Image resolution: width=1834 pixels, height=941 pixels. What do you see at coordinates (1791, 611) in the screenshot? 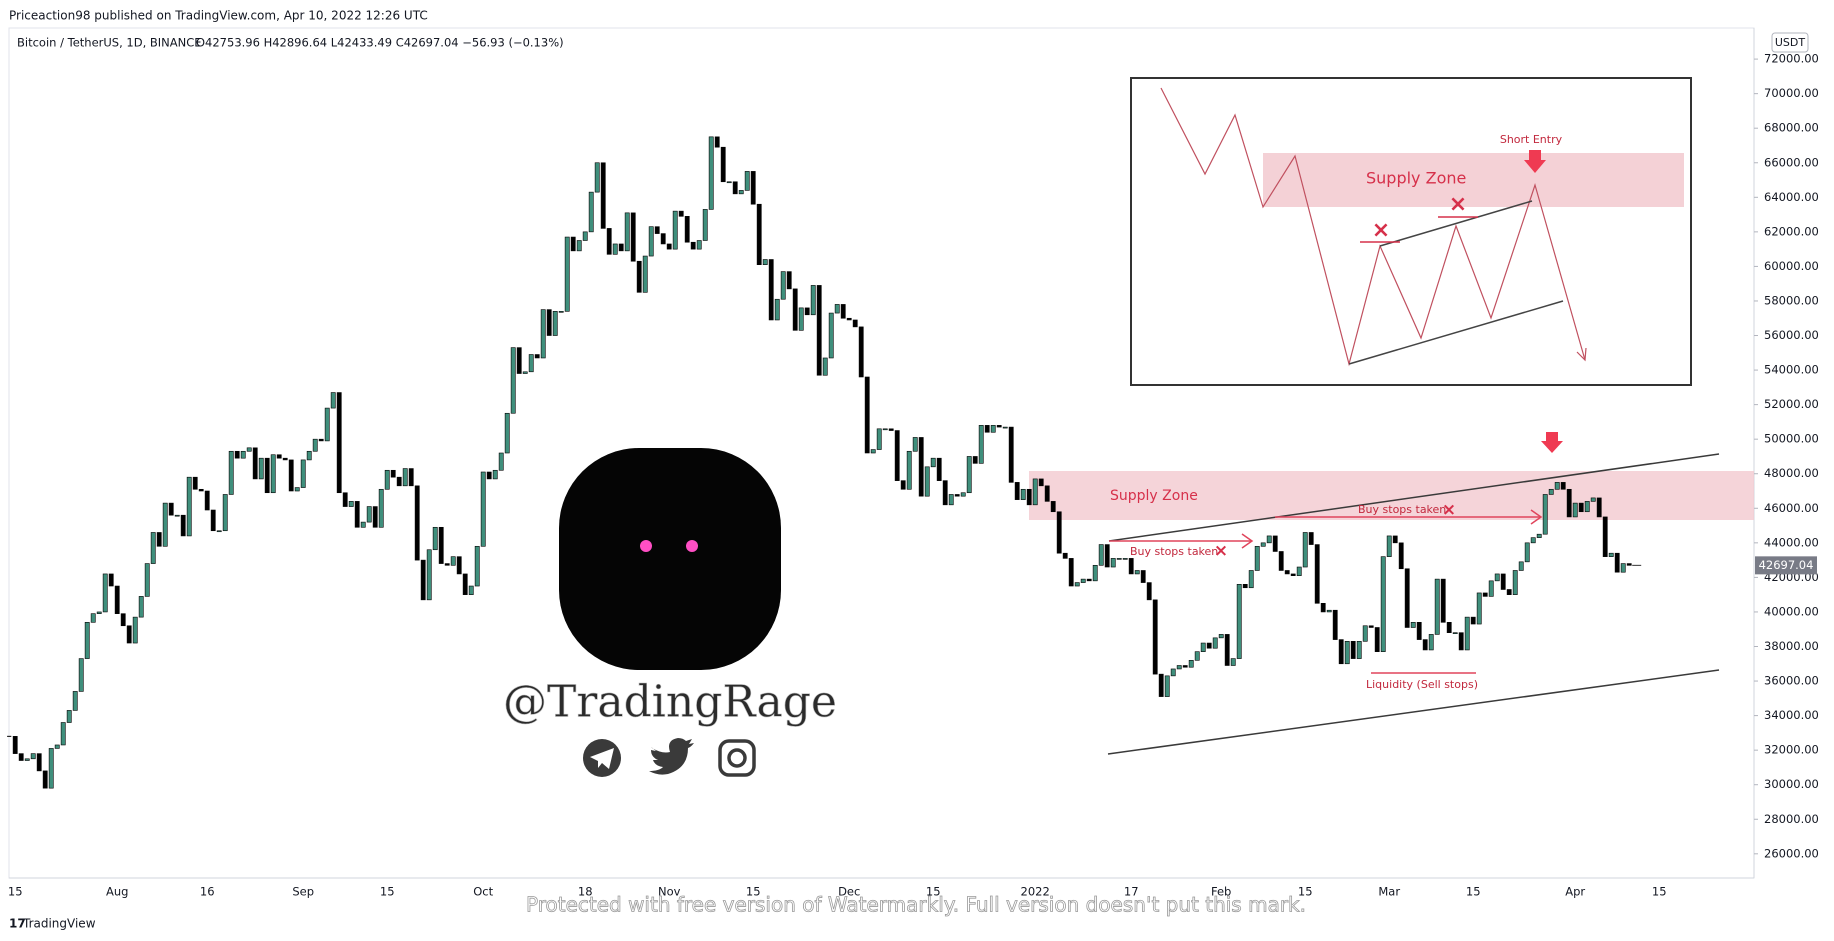
I see `y-tick-label: 40000.00` at bounding box center [1791, 611].